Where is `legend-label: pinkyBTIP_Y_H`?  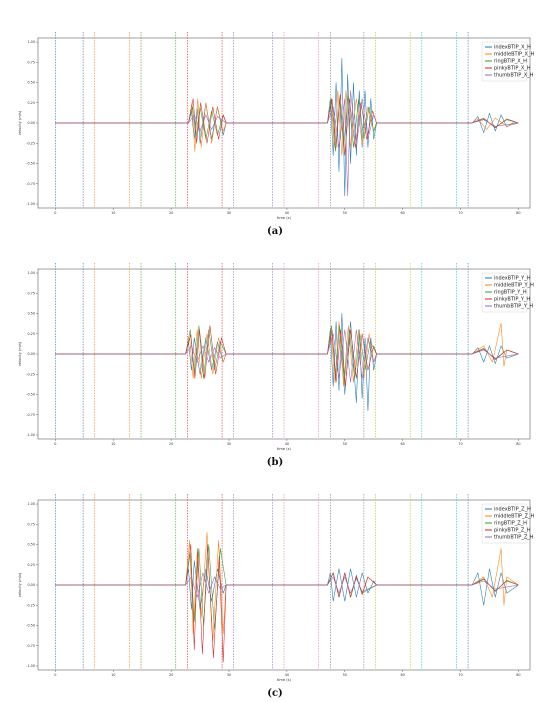
legend-label: pinkyBTIP_Y_H is located at coordinates (512, 300).